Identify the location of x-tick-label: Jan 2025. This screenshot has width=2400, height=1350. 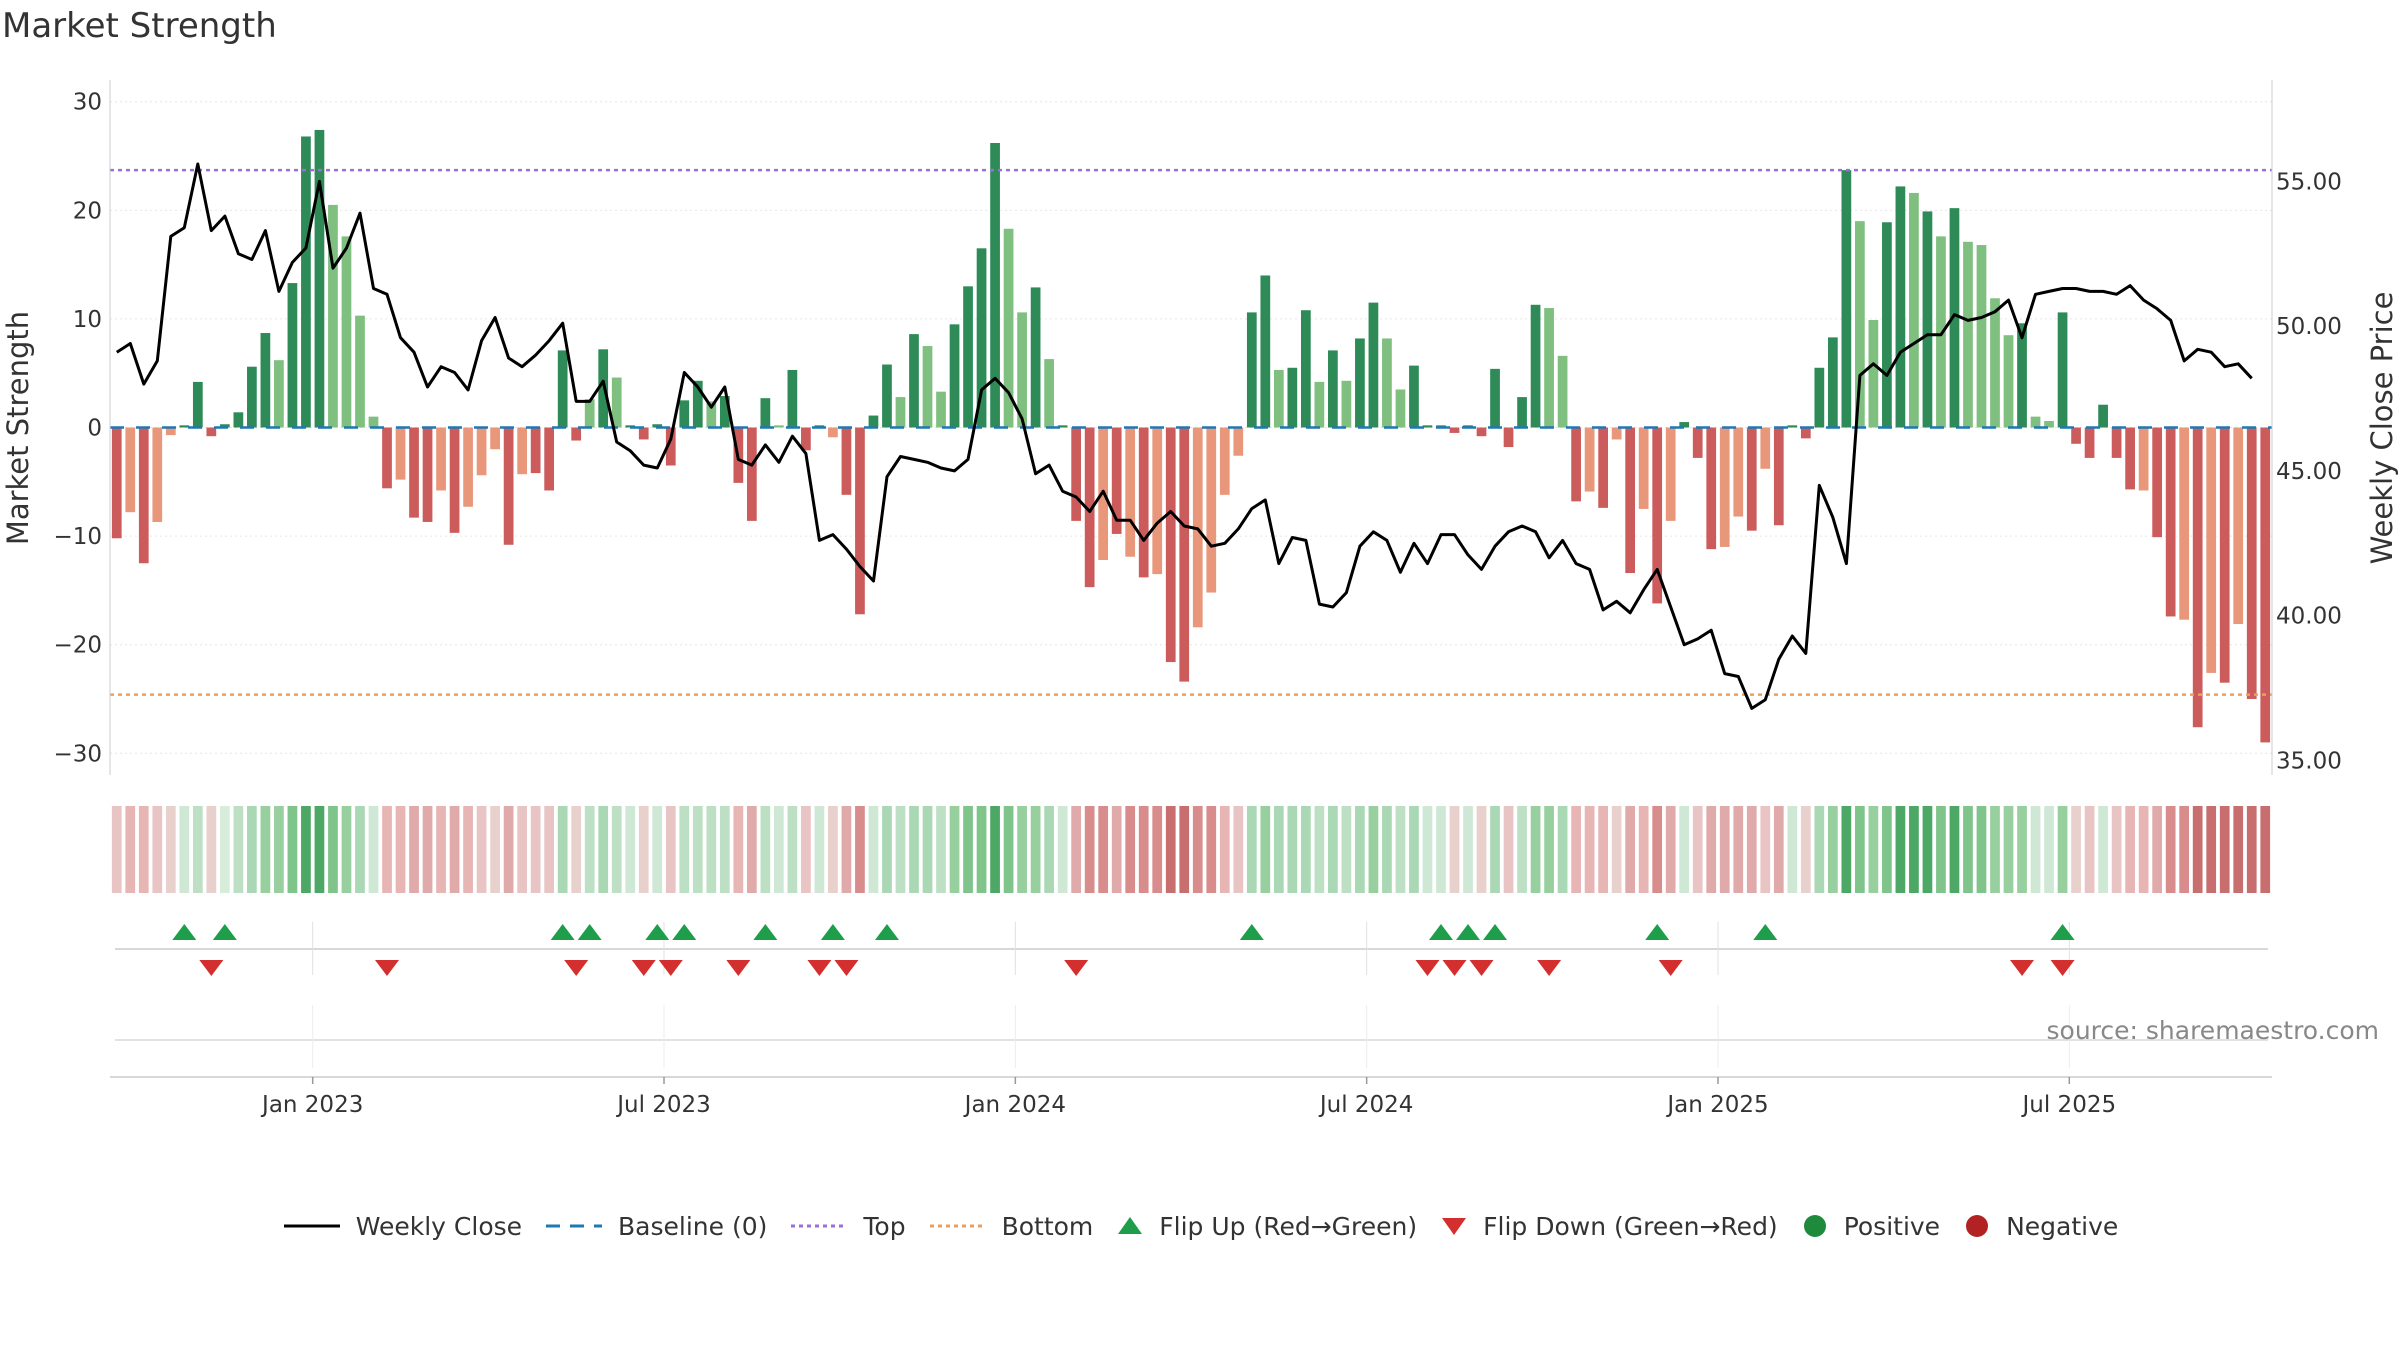
(1716, 1105).